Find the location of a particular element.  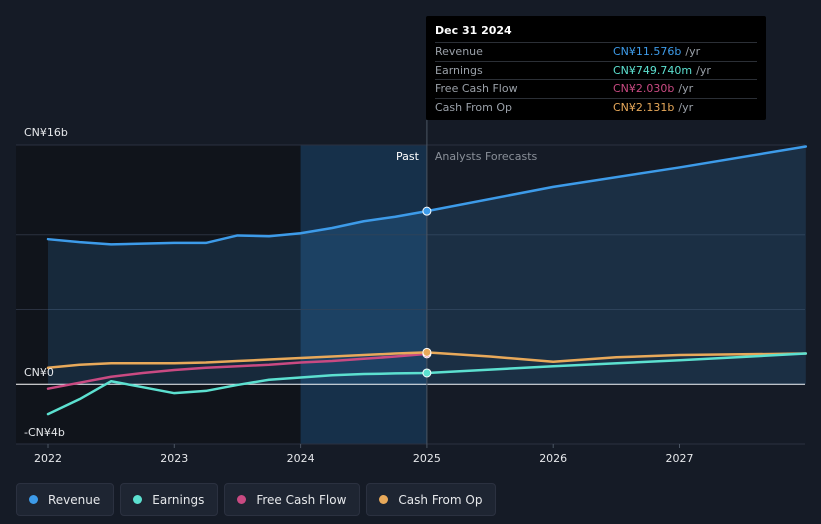

x-tick-label: 2025 is located at coordinates (427, 458).